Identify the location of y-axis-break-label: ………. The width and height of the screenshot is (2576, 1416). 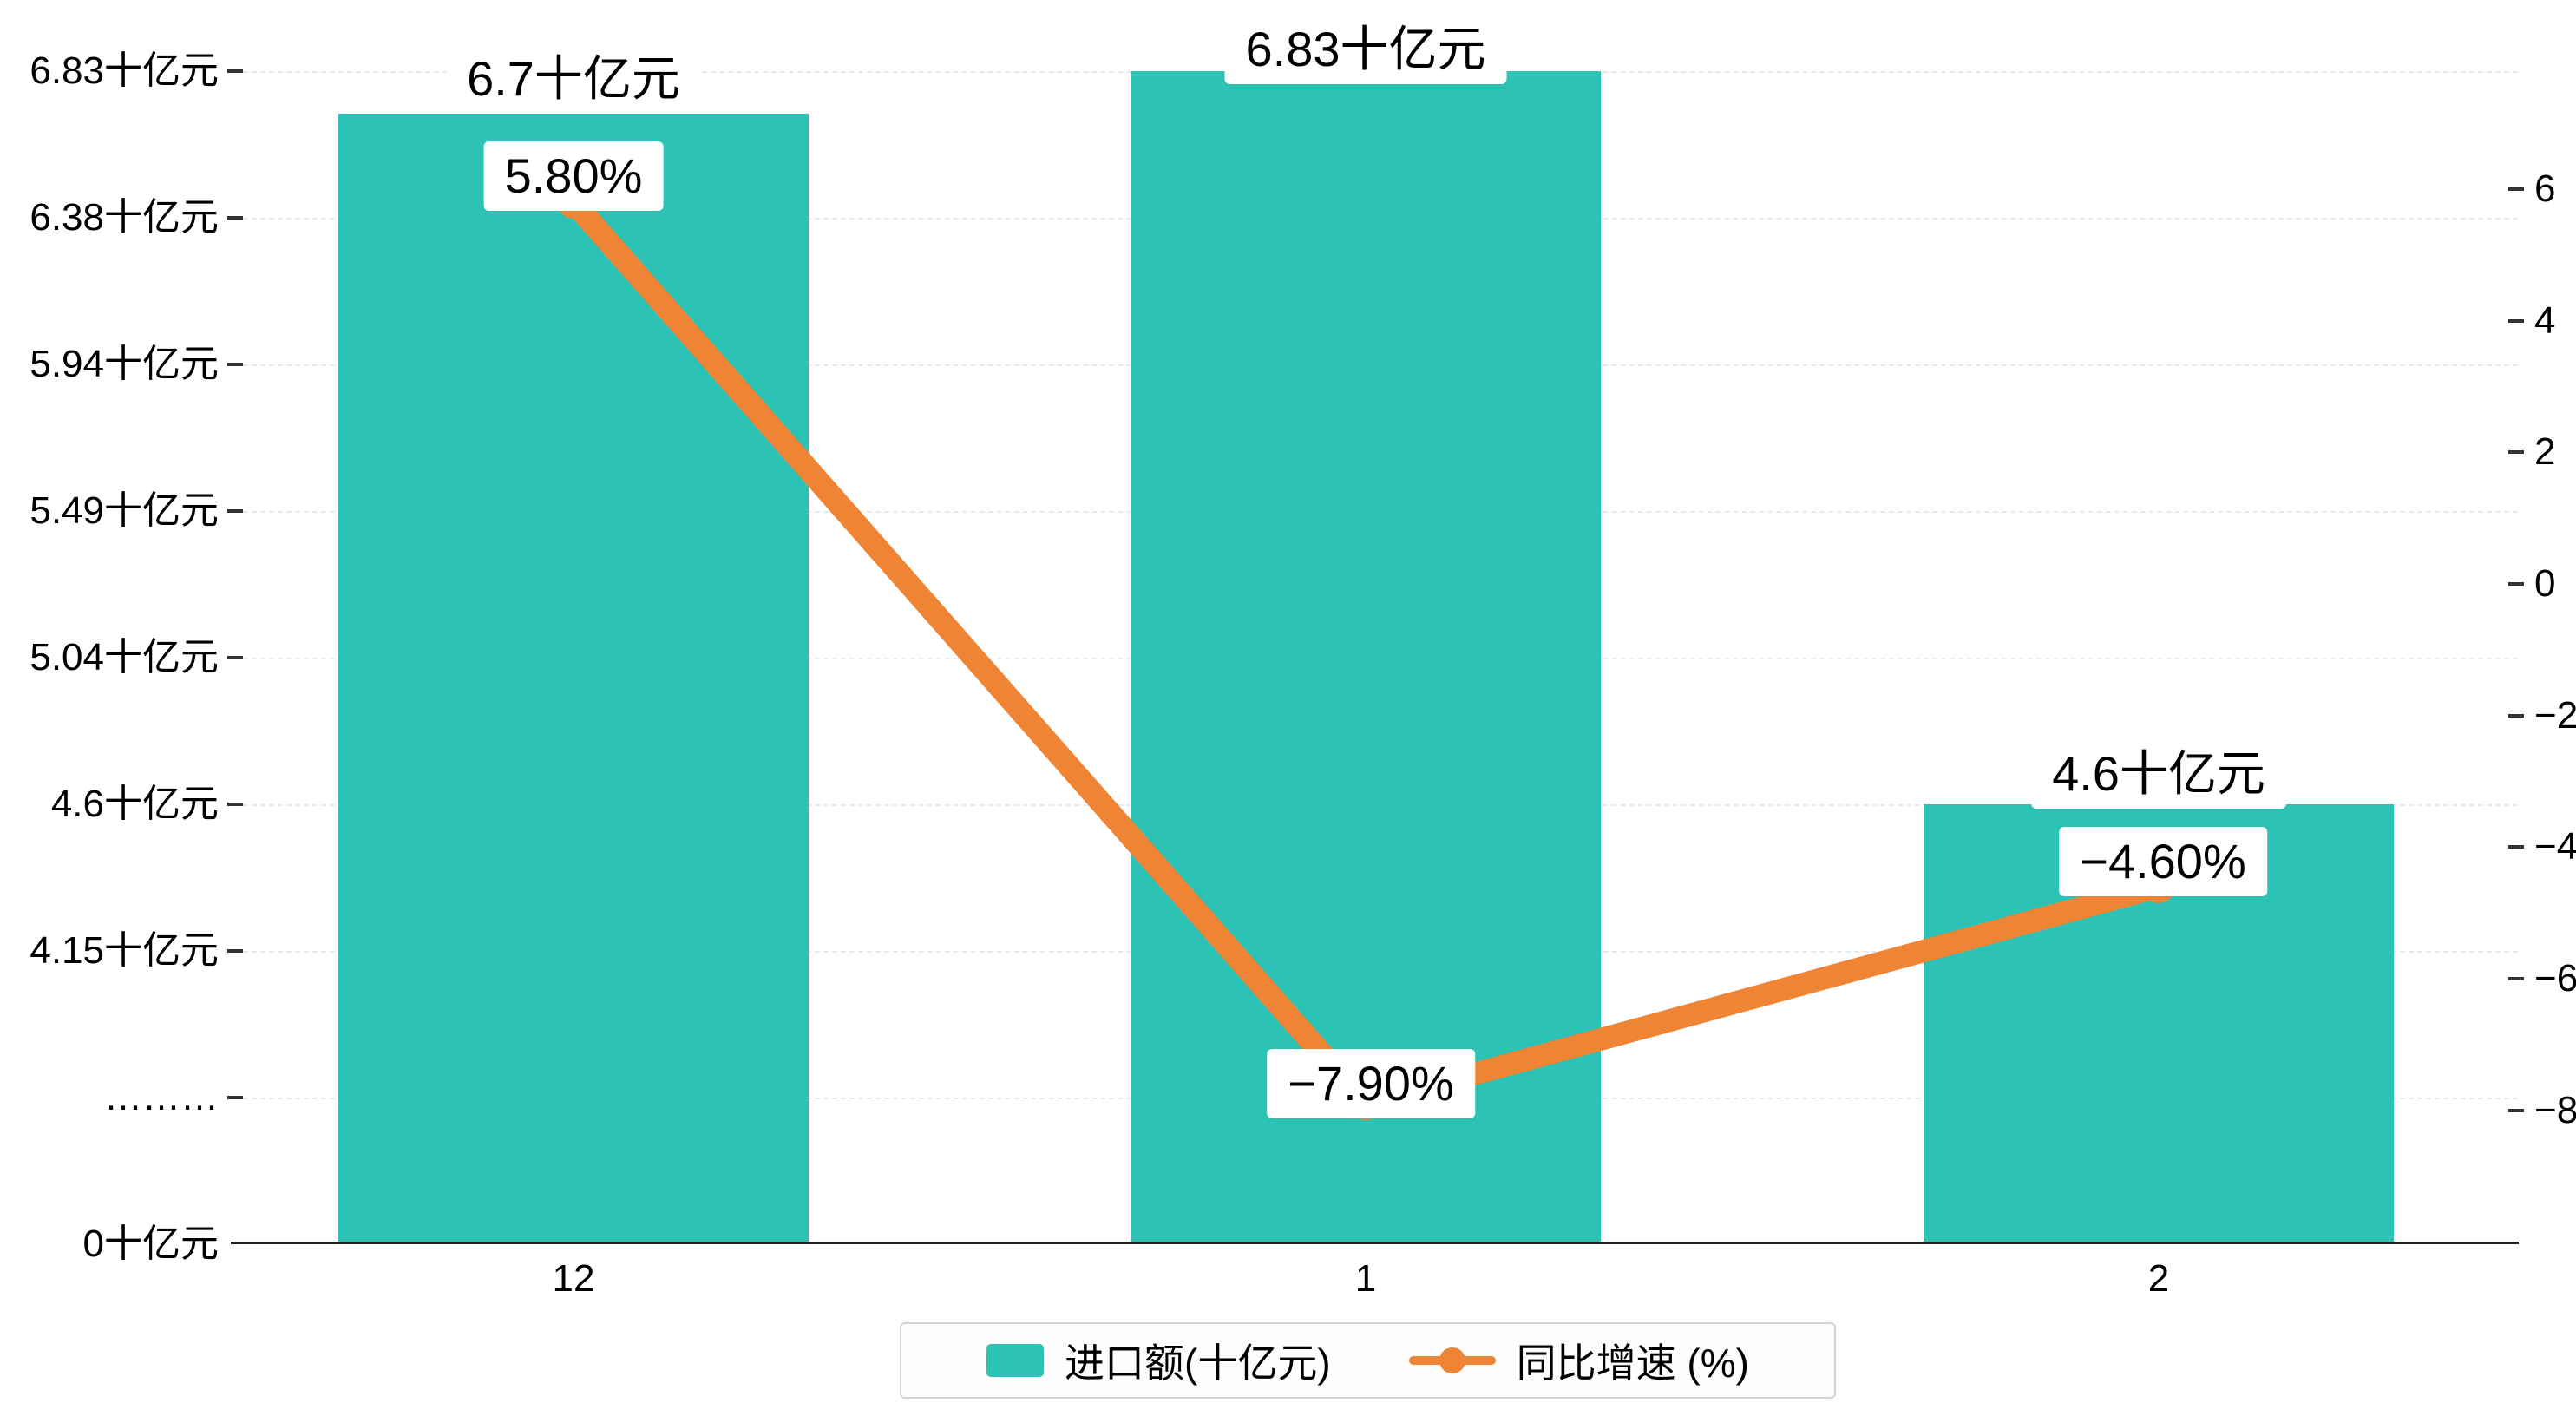
(161, 1097).